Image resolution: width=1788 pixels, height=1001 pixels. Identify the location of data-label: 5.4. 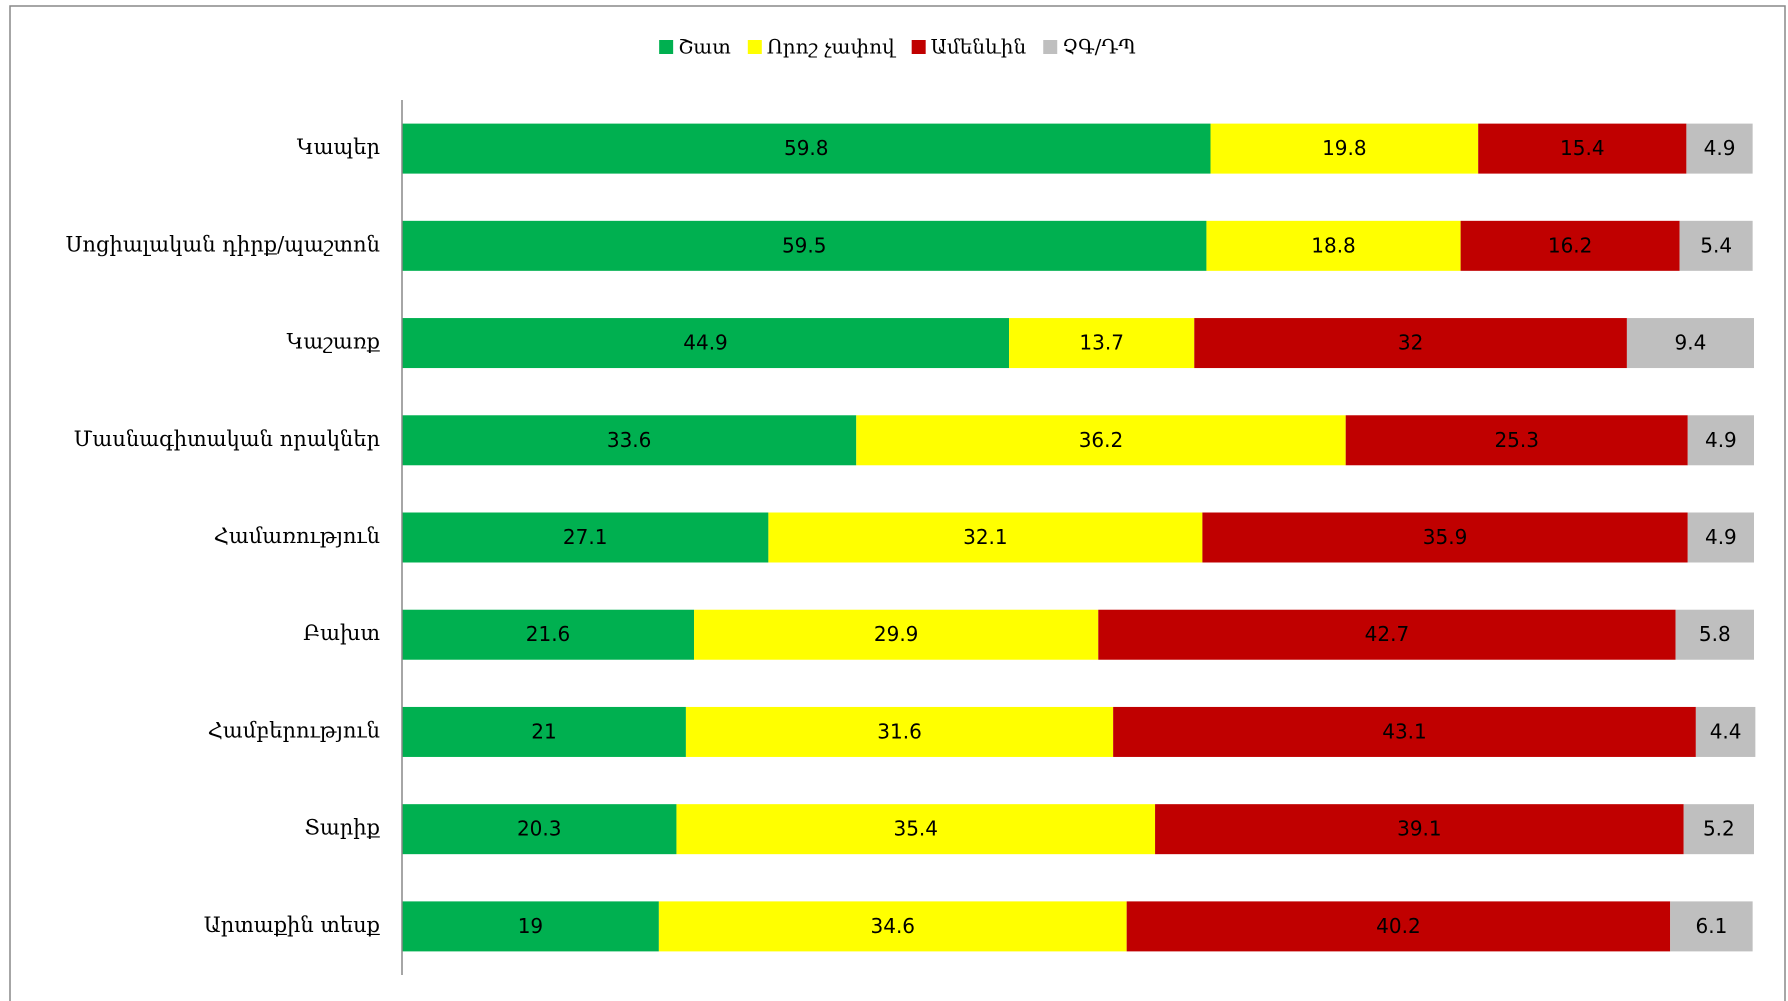
(1716, 245).